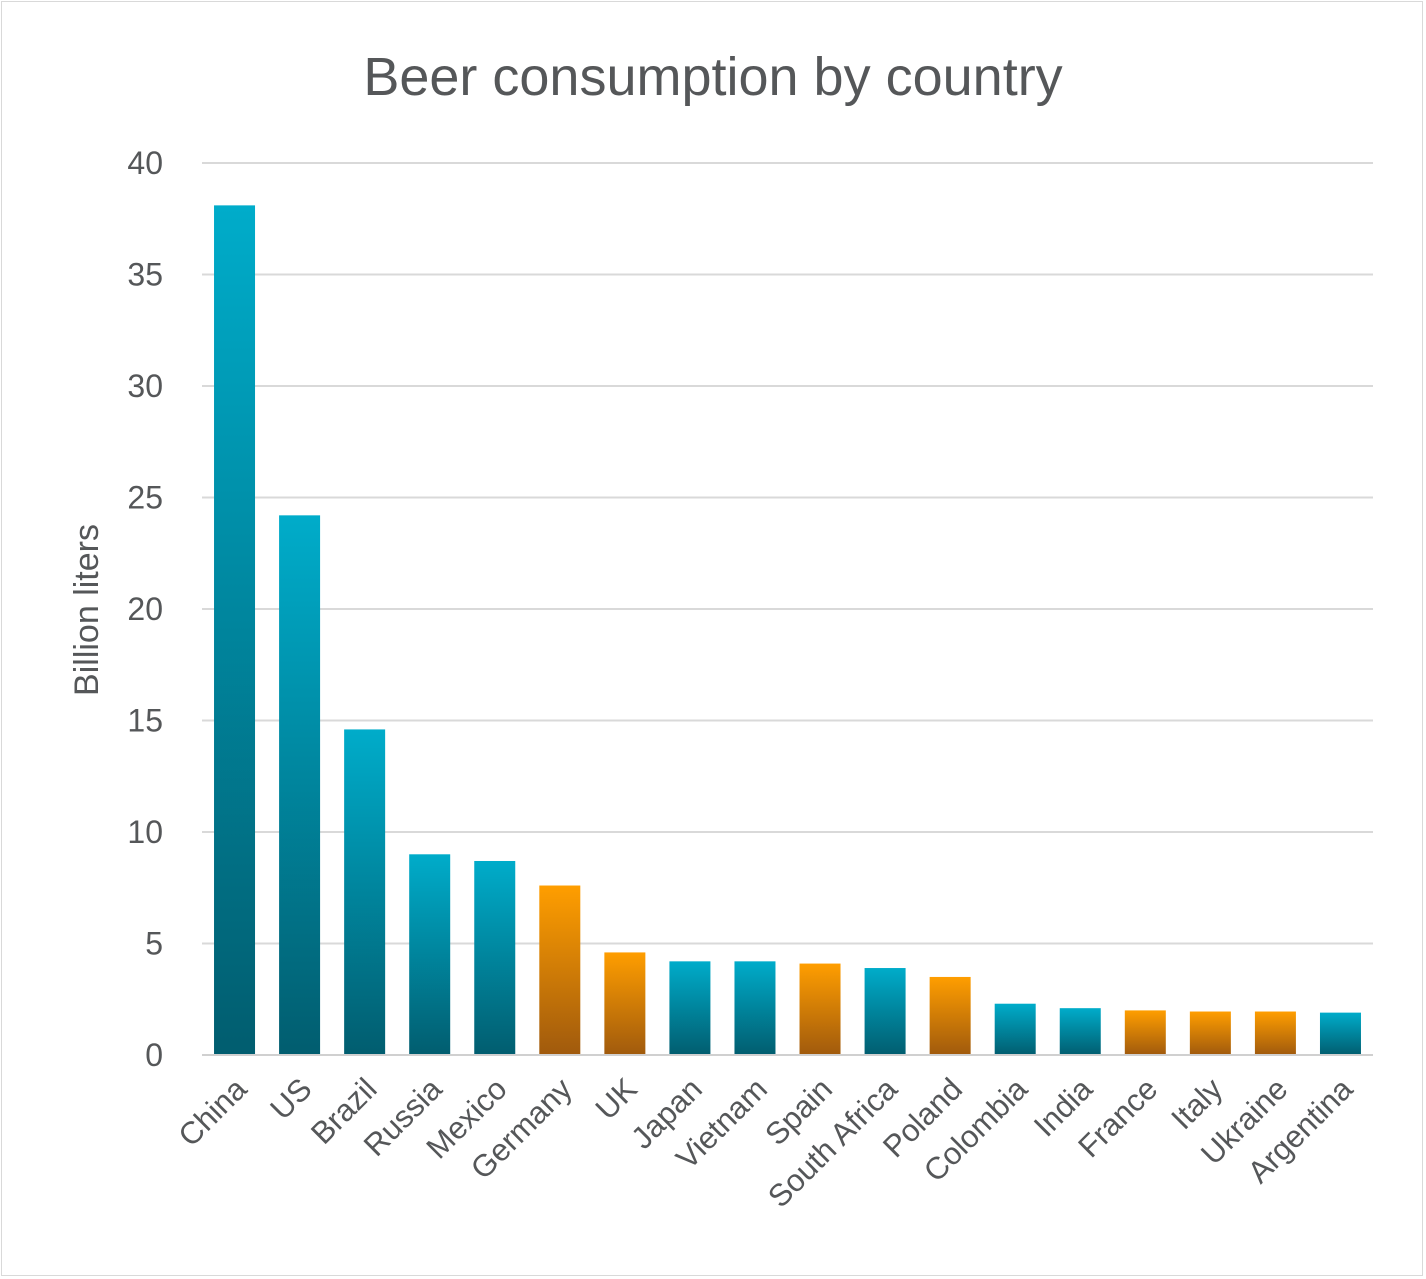 This screenshot has height=1279, width=1426. What do you see at coordinates (885, 1011) in the screenshot?
I see `bar-south-africa` at bounding box center [885, 1011].